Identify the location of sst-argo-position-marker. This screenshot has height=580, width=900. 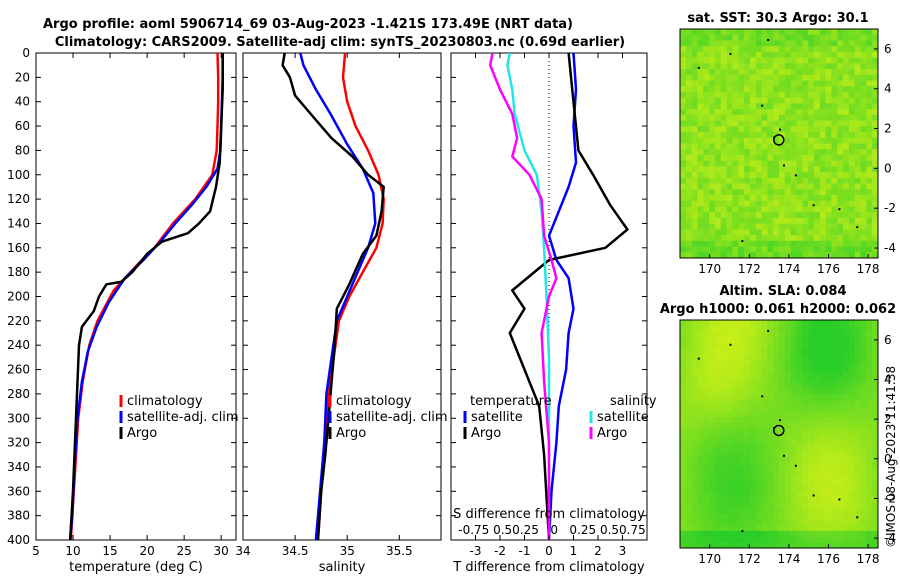
(779, 140).